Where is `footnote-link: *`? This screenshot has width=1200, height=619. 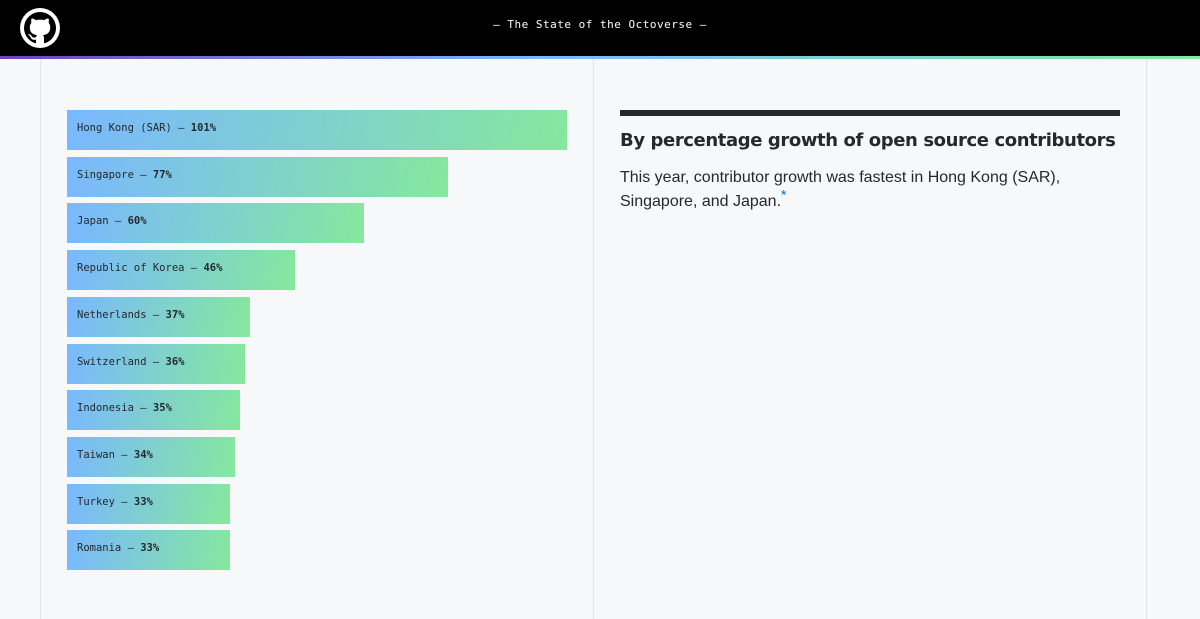
footnote-link: * is located at coordinates (784, 194).